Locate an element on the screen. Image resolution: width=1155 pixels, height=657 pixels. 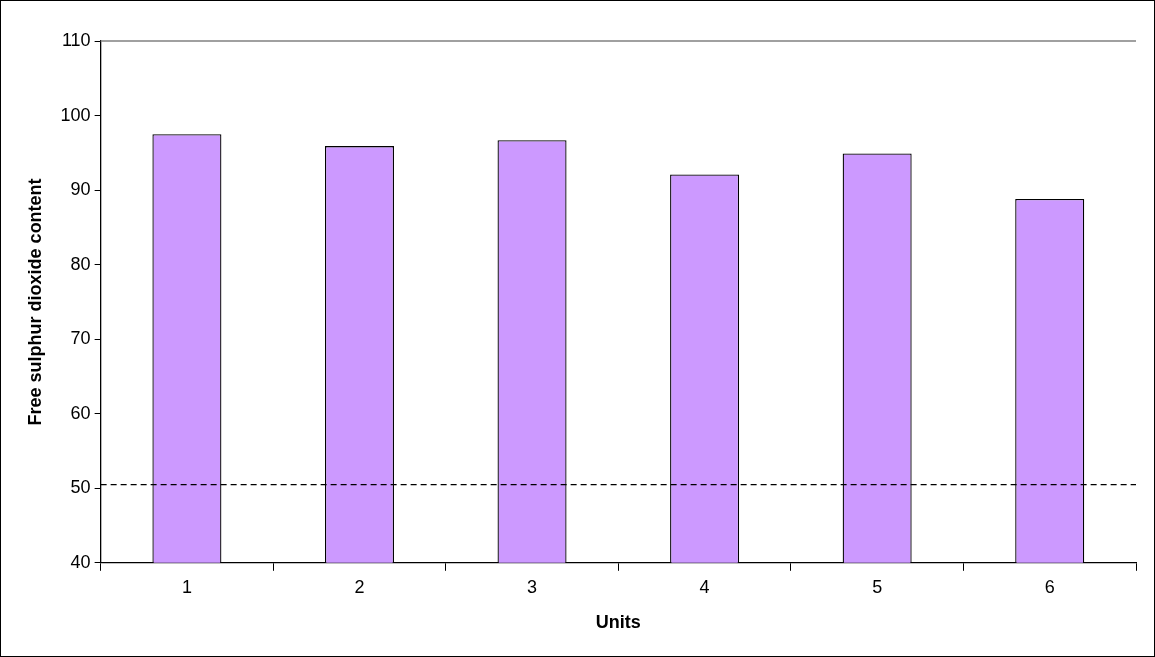
x-tick-label: 1 is located at coordinates (186, 586).